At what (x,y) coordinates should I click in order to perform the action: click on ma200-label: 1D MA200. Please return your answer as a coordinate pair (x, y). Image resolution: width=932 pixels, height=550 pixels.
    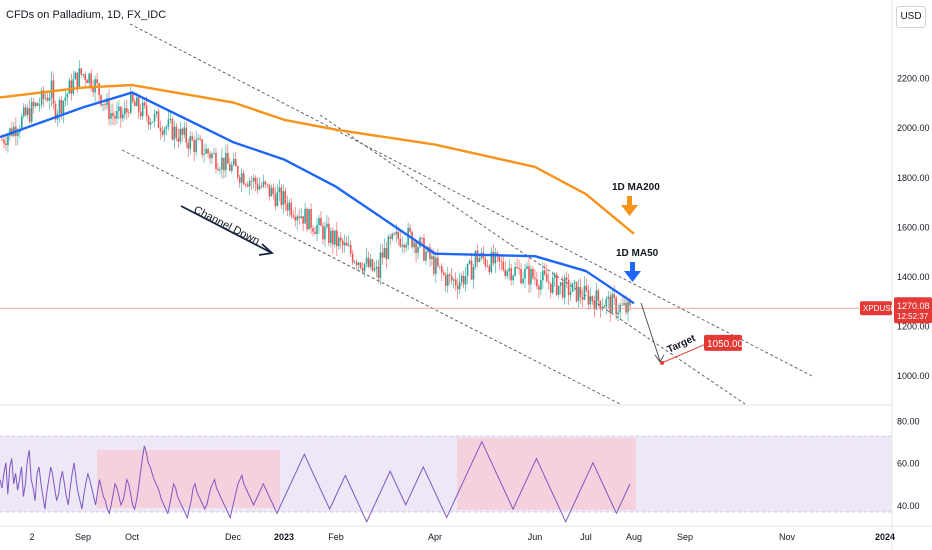
    Looking at the image, I should click on (636, 187).